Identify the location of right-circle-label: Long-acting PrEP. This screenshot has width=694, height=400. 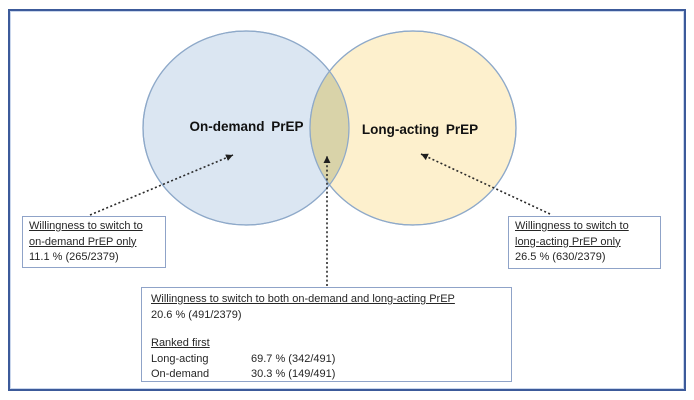
(420, 129).